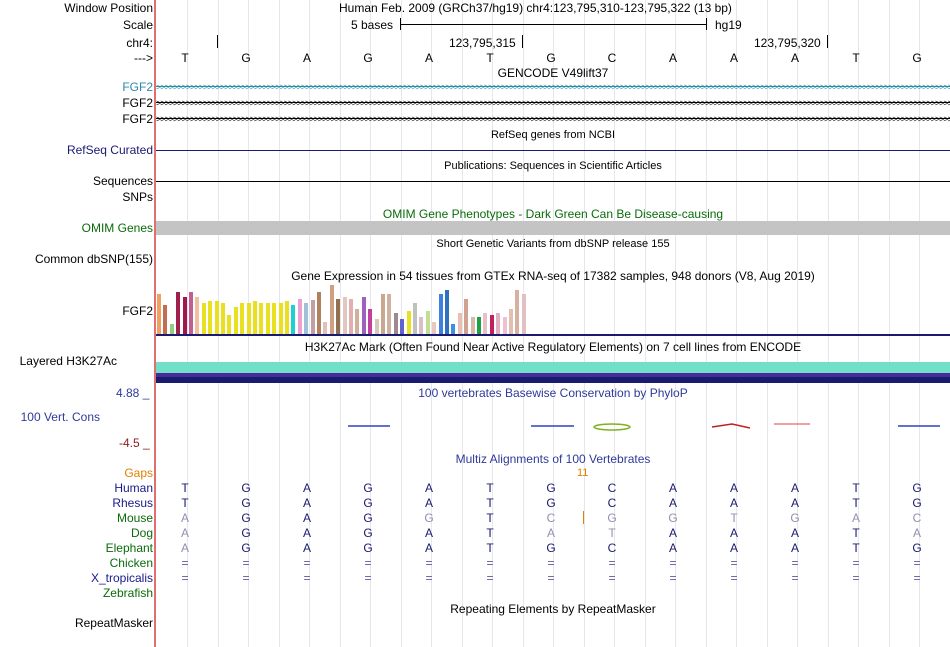 The height and width of the screenshot is (647, 950). Describe the element at coordinates (68, 361) in the screenshot. I see `h3k27ac-label: Layered H3K27Ac` at that location.